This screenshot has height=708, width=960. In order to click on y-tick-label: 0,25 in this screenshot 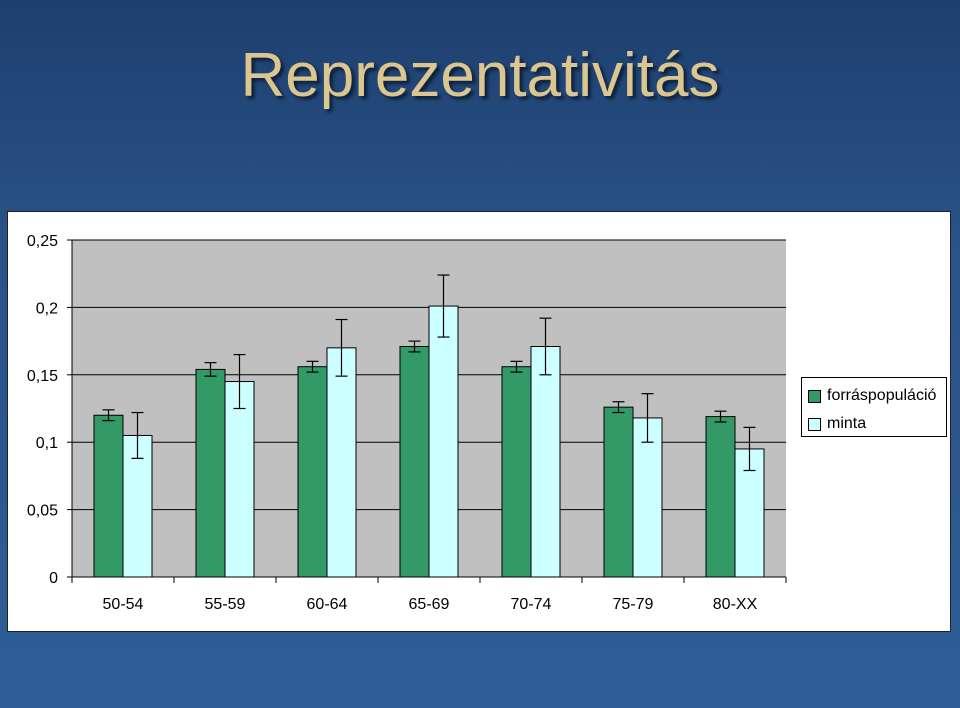, I will do `click(42, 241)`.